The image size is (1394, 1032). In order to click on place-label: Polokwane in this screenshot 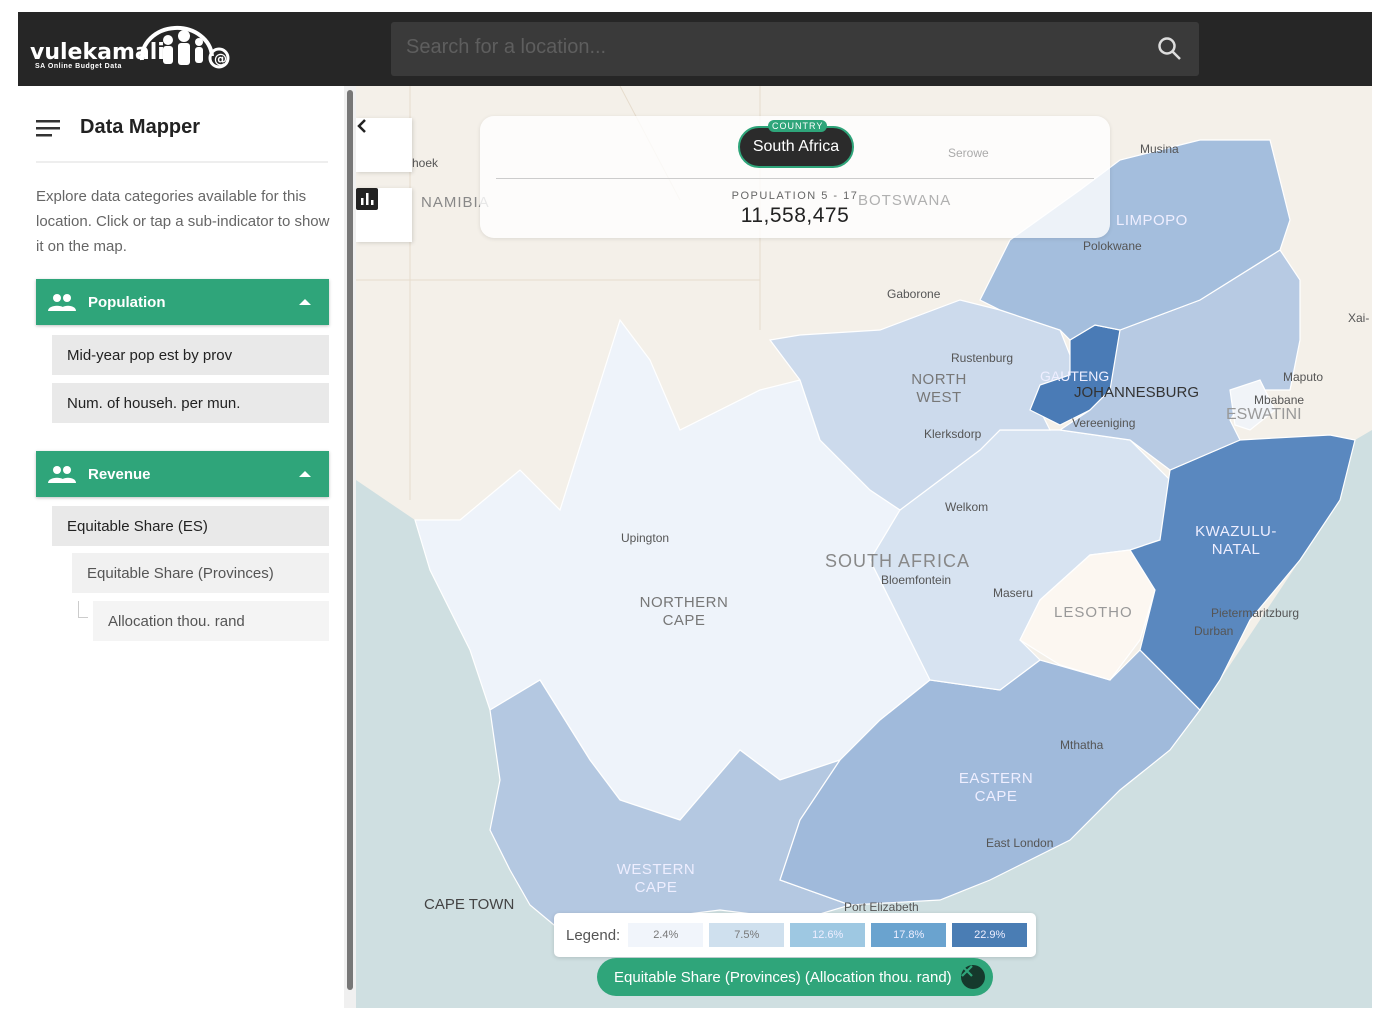, I will do `click(1112, 246)`.